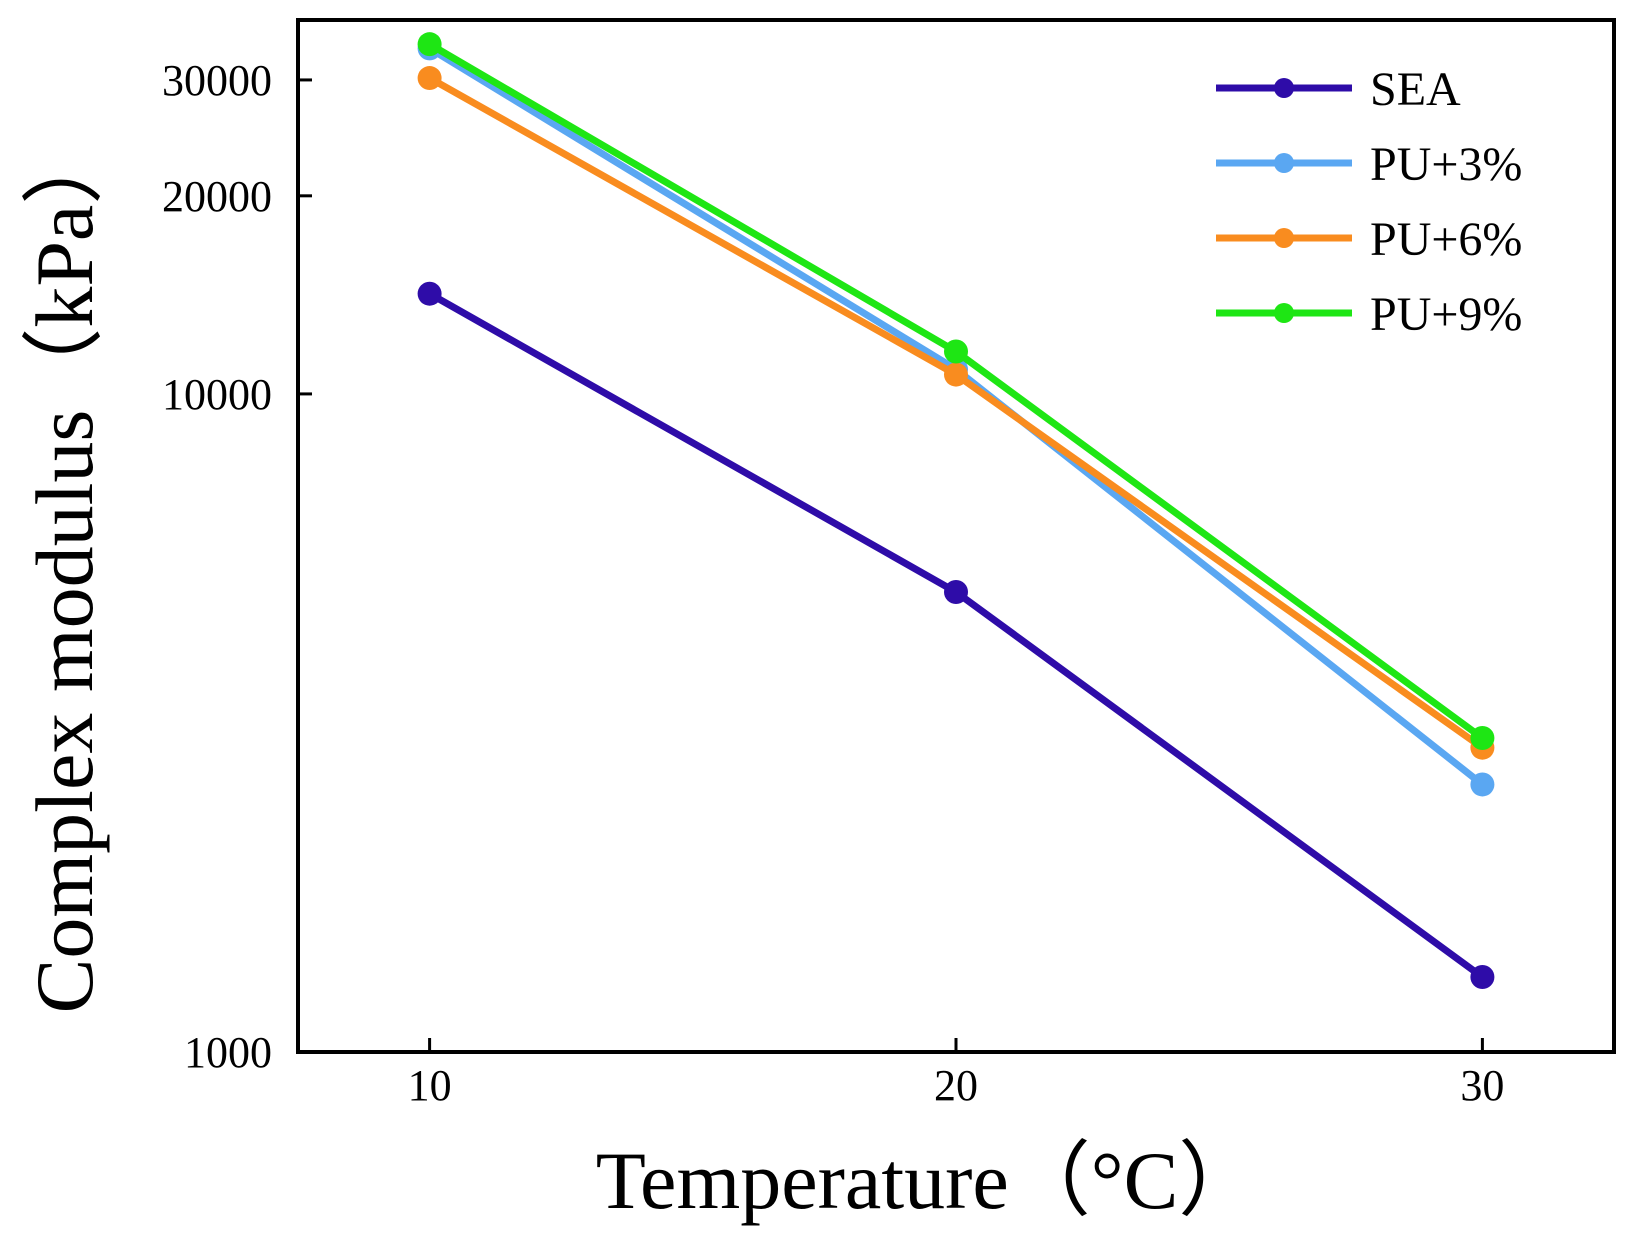 The image size is (1637, 1259). I want to click on legend-item-2: PU+6%, so click(1369, 239).